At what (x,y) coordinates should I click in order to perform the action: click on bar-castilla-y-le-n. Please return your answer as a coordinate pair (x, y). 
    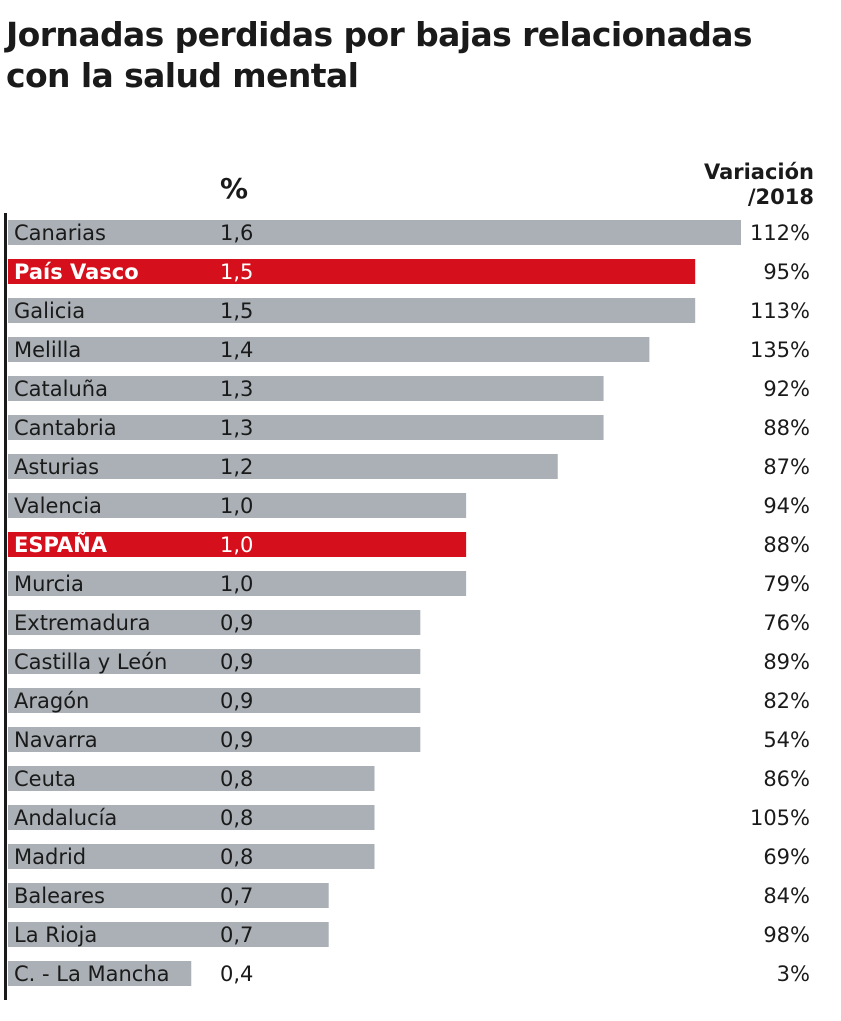
    Looking at the image, I should click on (214, 661).